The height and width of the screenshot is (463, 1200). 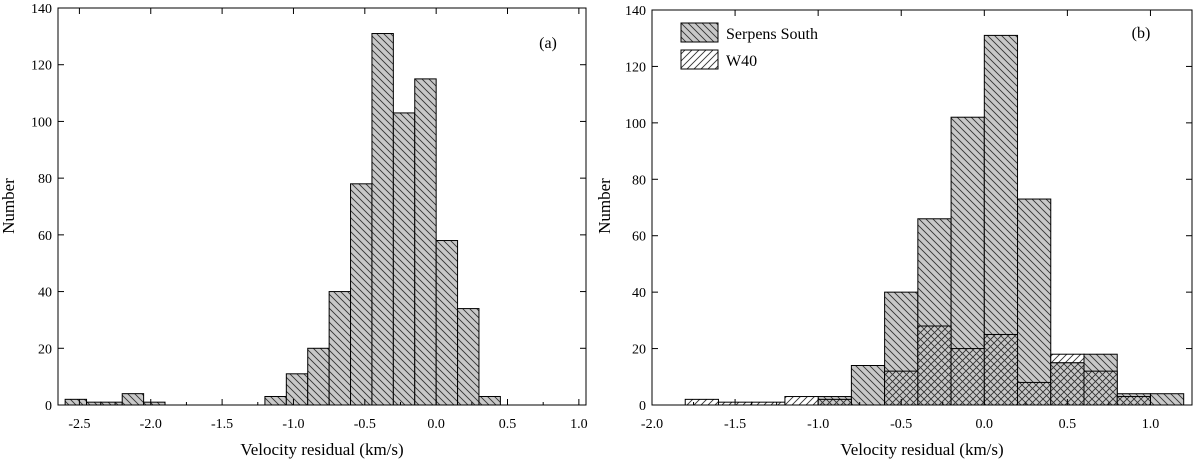 What do you see at coordinates (635, 67) in the screenshot?
I see `panel-b-ytick-label: 120` at bounding box center [635, 67].